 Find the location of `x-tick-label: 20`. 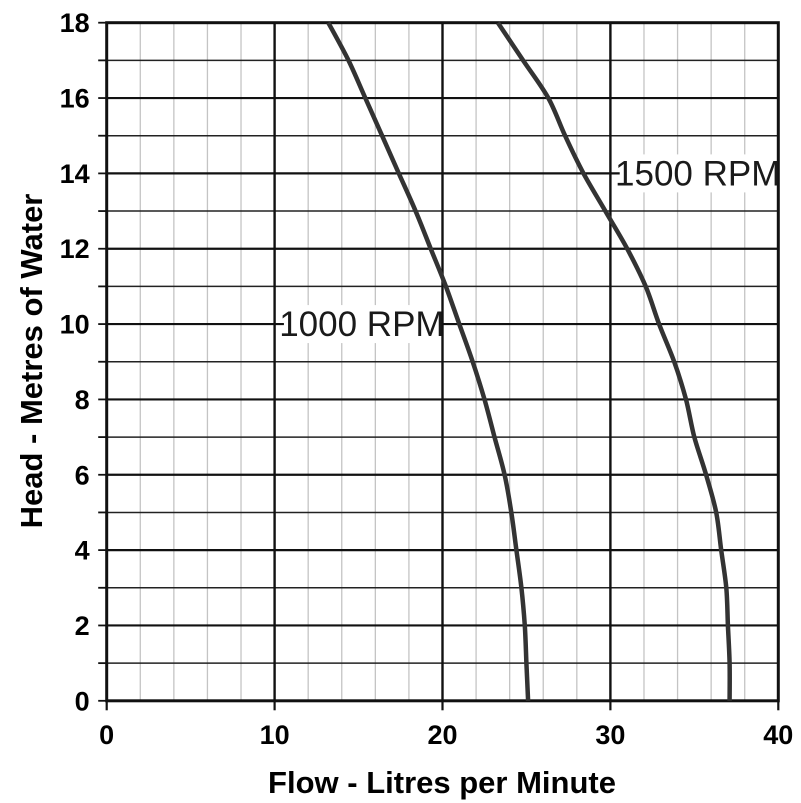

x-tick-label: 20 is located at coordinates (442, 735).